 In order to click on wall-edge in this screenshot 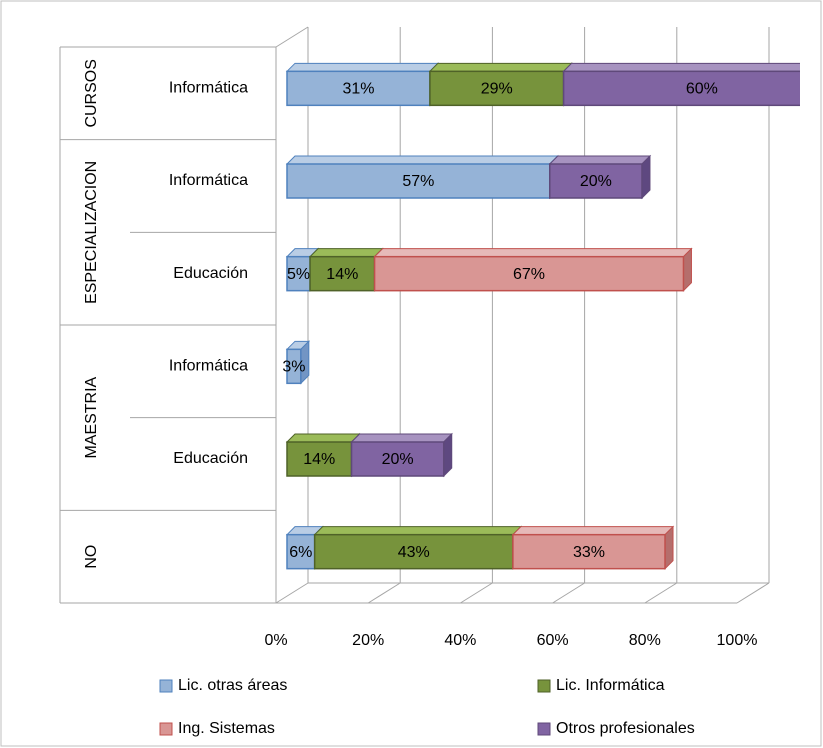, I will do `click(292, 37)`.